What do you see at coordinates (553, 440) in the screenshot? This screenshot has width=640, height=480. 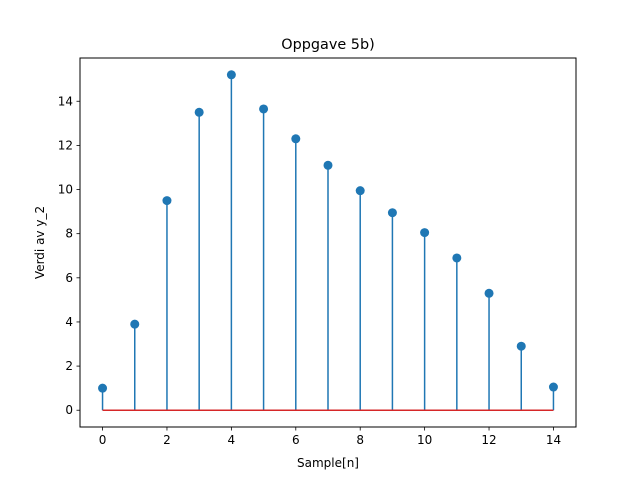 I see `x-tick-label: 14` at bounding box center [553, 440].